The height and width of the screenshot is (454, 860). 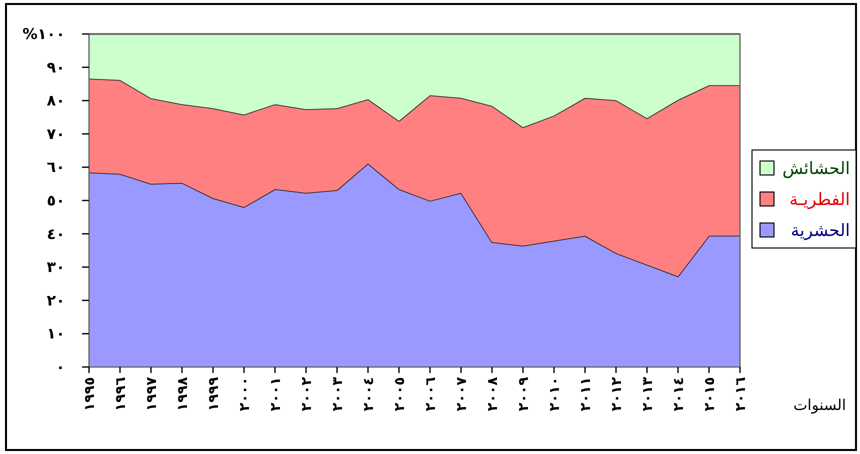 What do you see at coordinates (555, 394) in the screenshot?
I see `x-tick-label: ٢٠١٠` at bounding box center [555, 394].